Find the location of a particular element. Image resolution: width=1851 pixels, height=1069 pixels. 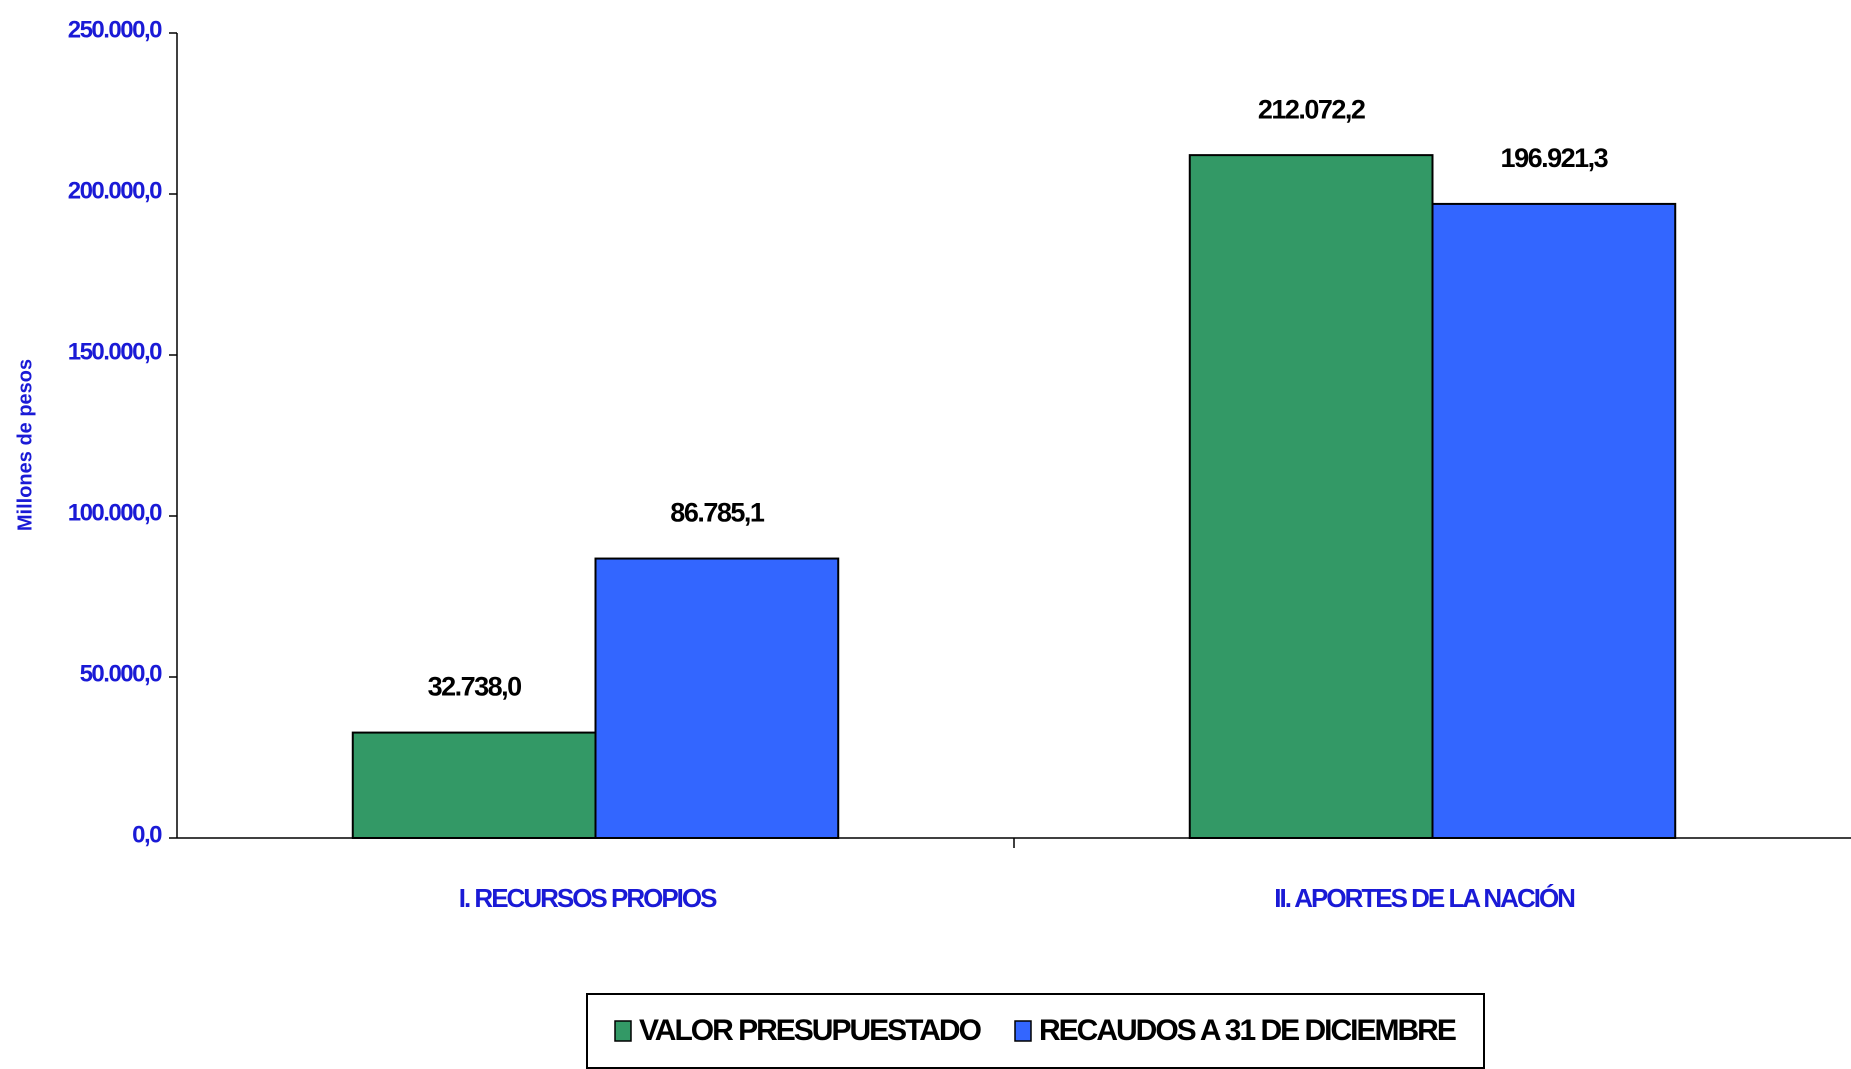

y-tick-label: 50.000,0 is located at coordinates (121, 673).